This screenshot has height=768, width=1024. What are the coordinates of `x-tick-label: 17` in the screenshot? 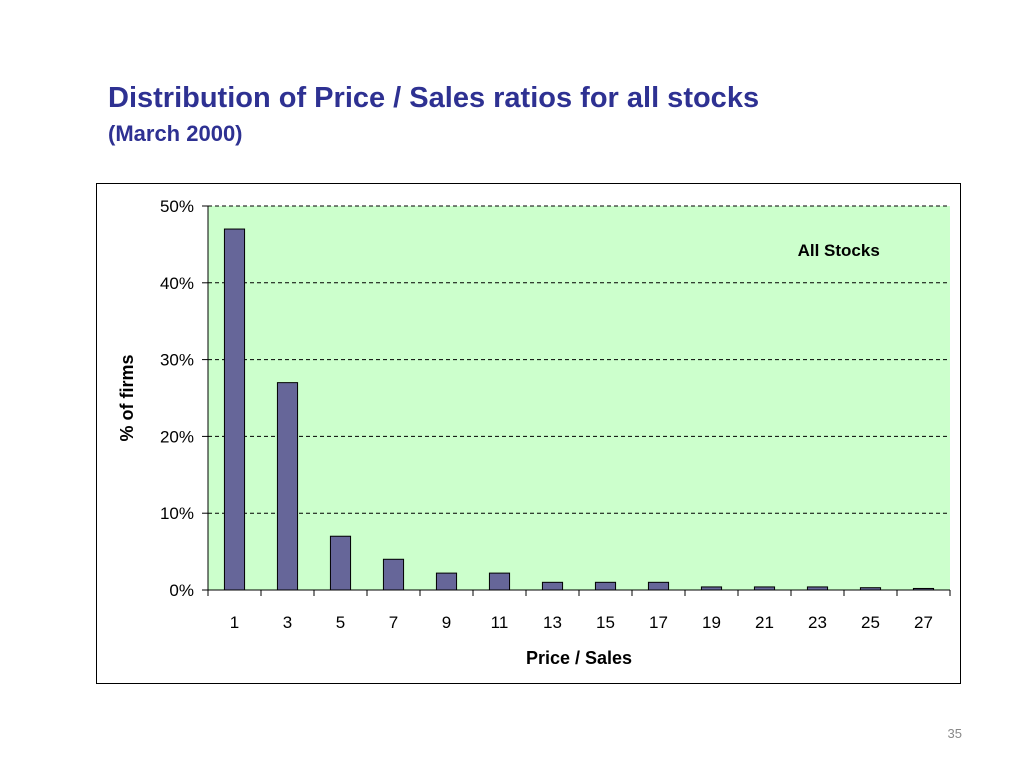 It's located at (658, 622).